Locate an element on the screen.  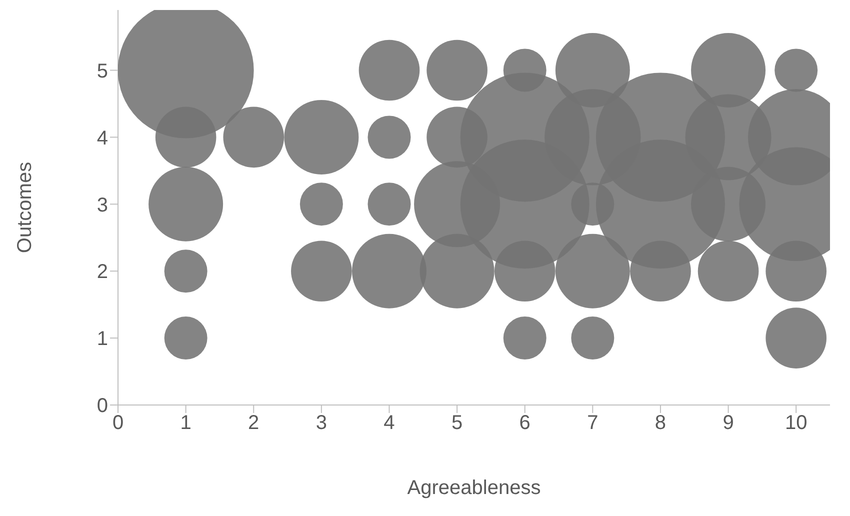
x-tick-label: 7 is located at coordinates (592, 423).